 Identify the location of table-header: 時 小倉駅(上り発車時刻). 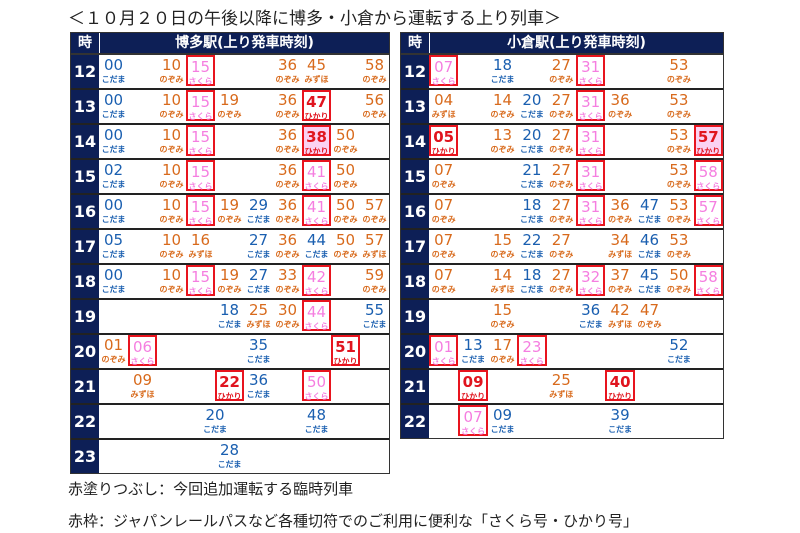
(562, 44).